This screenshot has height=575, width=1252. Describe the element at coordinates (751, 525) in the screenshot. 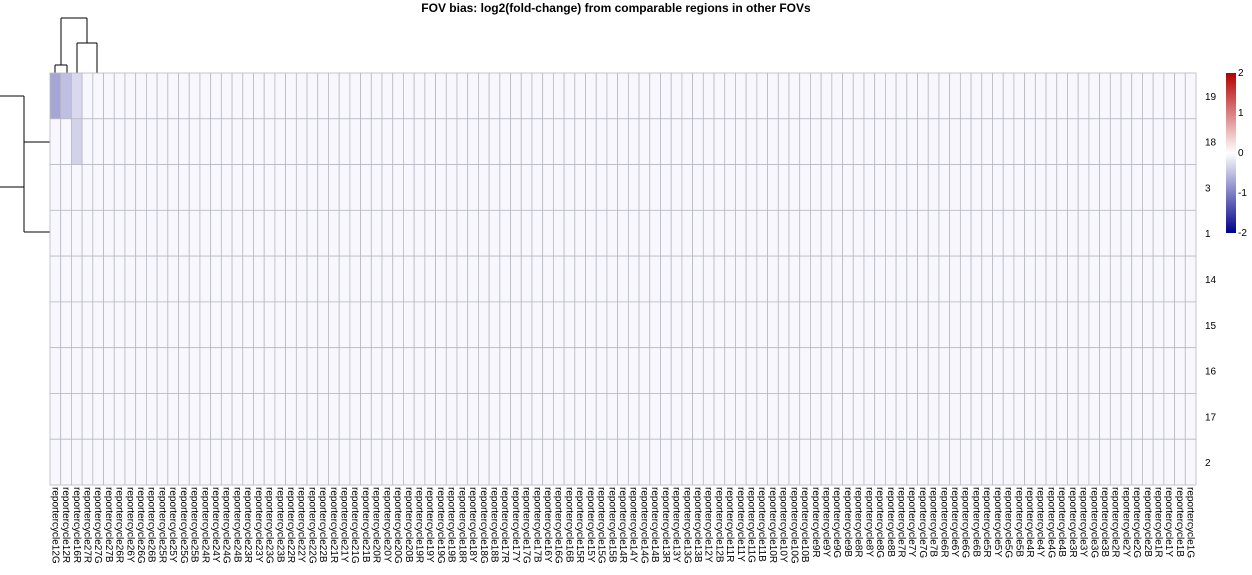

I see `column-label: reportercycle11G` at that location.